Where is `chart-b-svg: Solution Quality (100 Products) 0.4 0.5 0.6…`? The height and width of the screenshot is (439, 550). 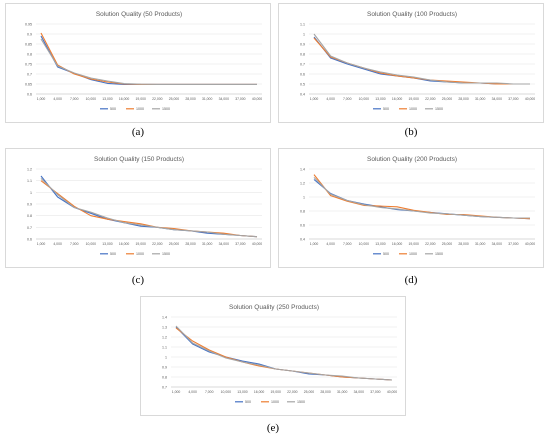 chart-b-svg: Solution Quality (100 Products) 0.4 0.5 0.6… is located at coordinates (417, 61).